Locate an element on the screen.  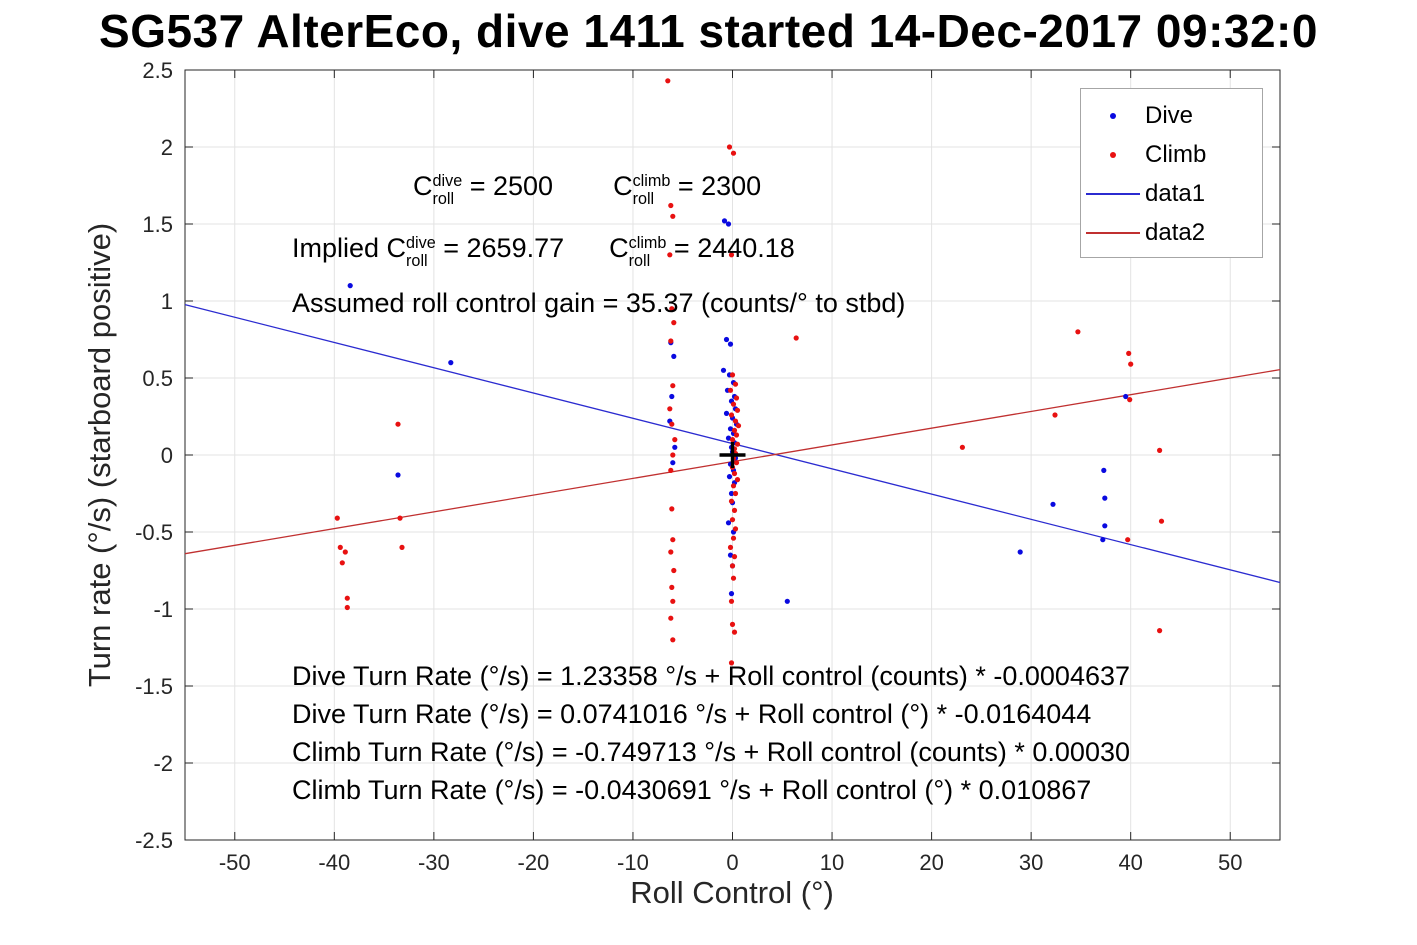
legend: Dive Climb data1 data2 is located at coordinates (1171, 173).